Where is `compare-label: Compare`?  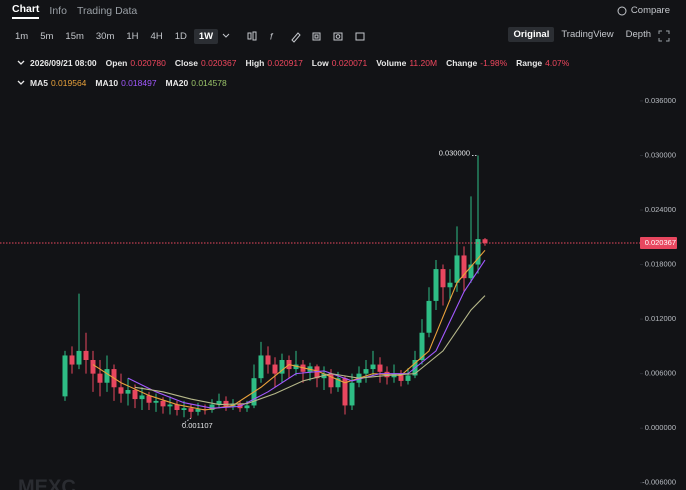 compare-label: Compare is located at coordinates (650, 10).